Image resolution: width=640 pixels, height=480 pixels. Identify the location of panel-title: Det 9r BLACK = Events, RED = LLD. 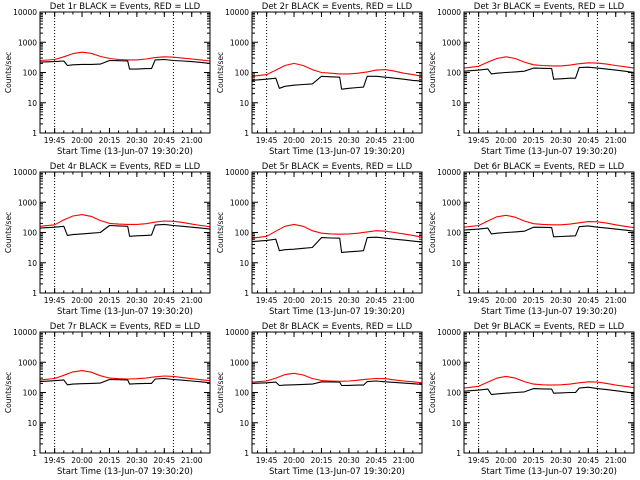
(549, 327).